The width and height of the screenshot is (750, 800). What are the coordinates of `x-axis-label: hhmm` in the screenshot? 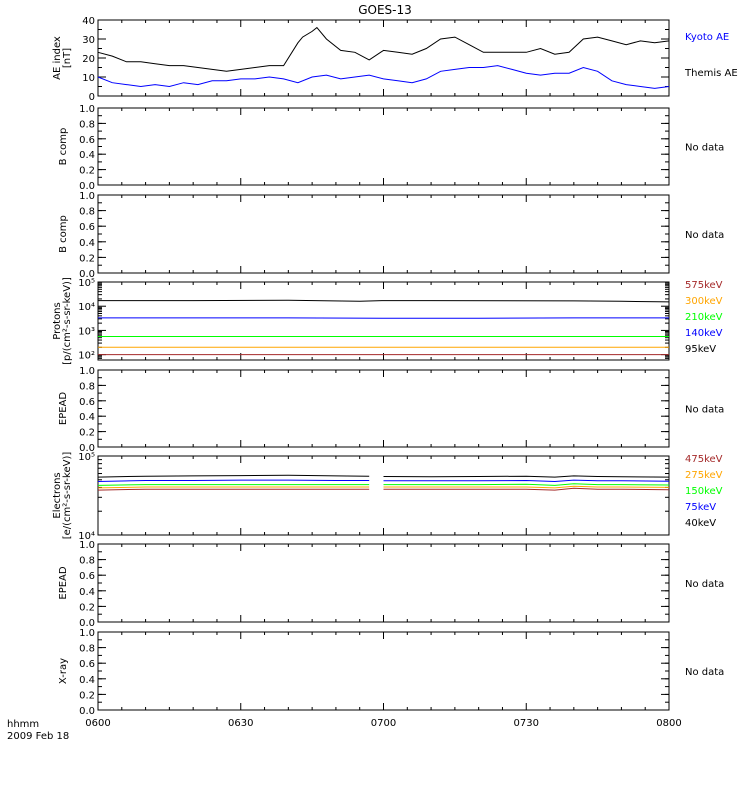 It's located at (23, 724).